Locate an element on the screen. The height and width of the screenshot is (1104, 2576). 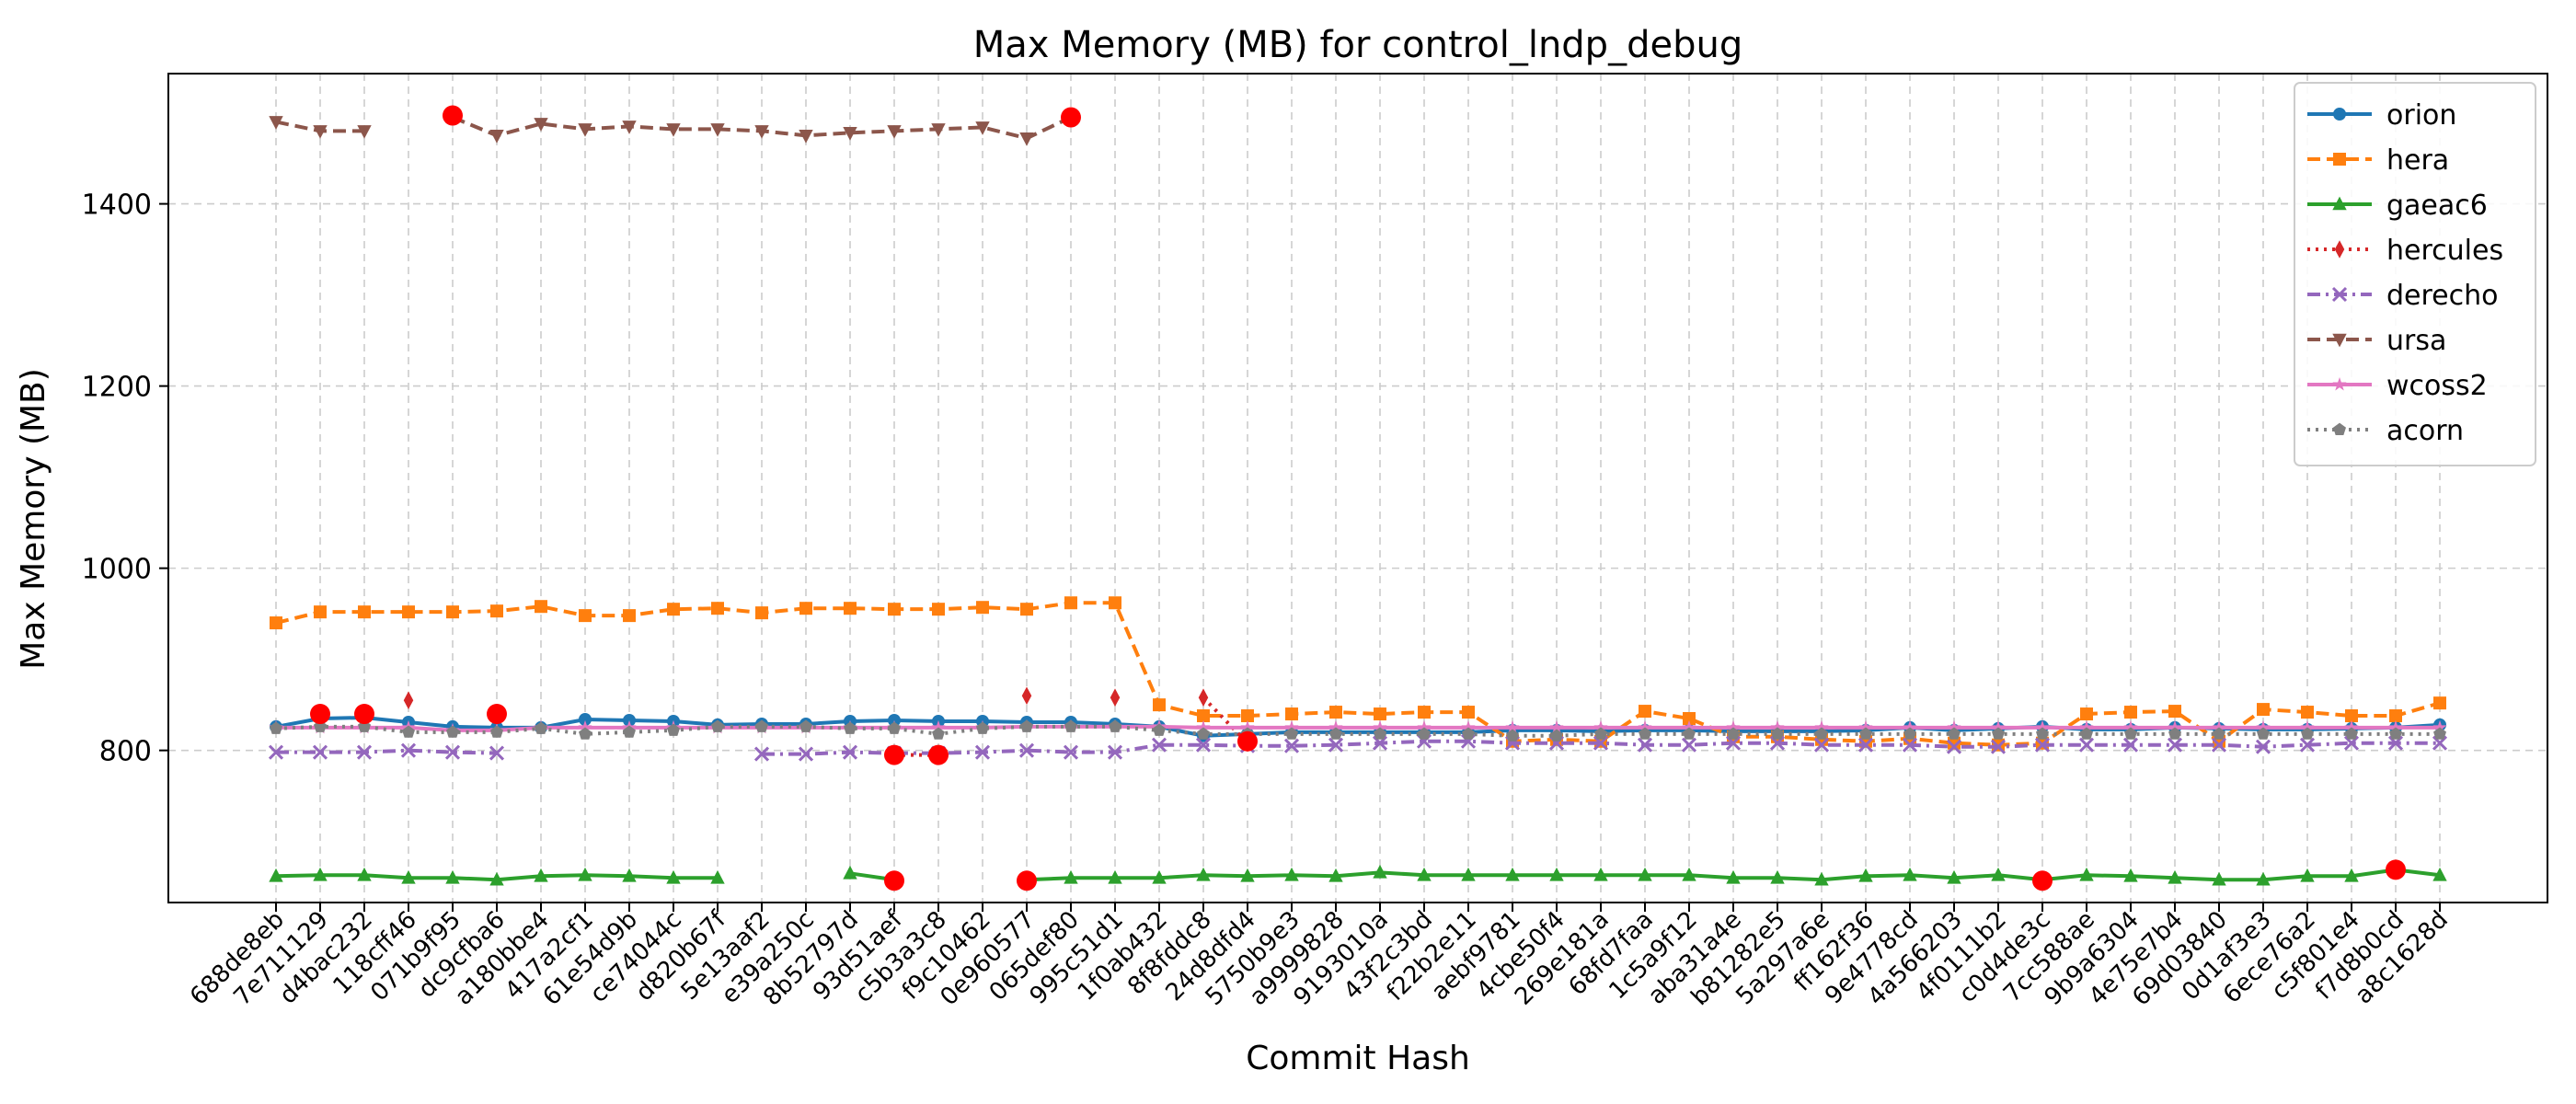
legend-marker-hera is located at coordinates (2339, 159).